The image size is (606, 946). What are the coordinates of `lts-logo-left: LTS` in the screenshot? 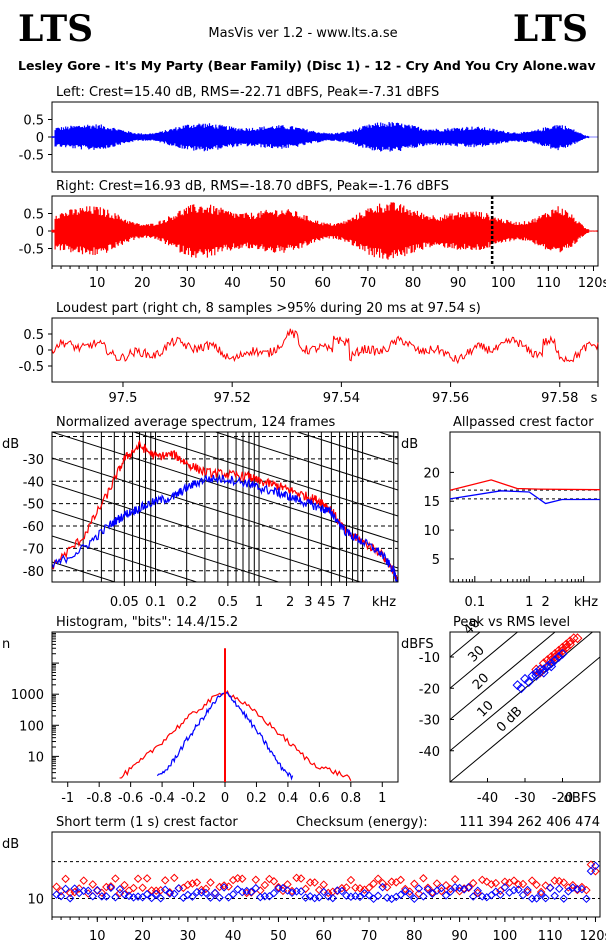 It's located at (56, 29).